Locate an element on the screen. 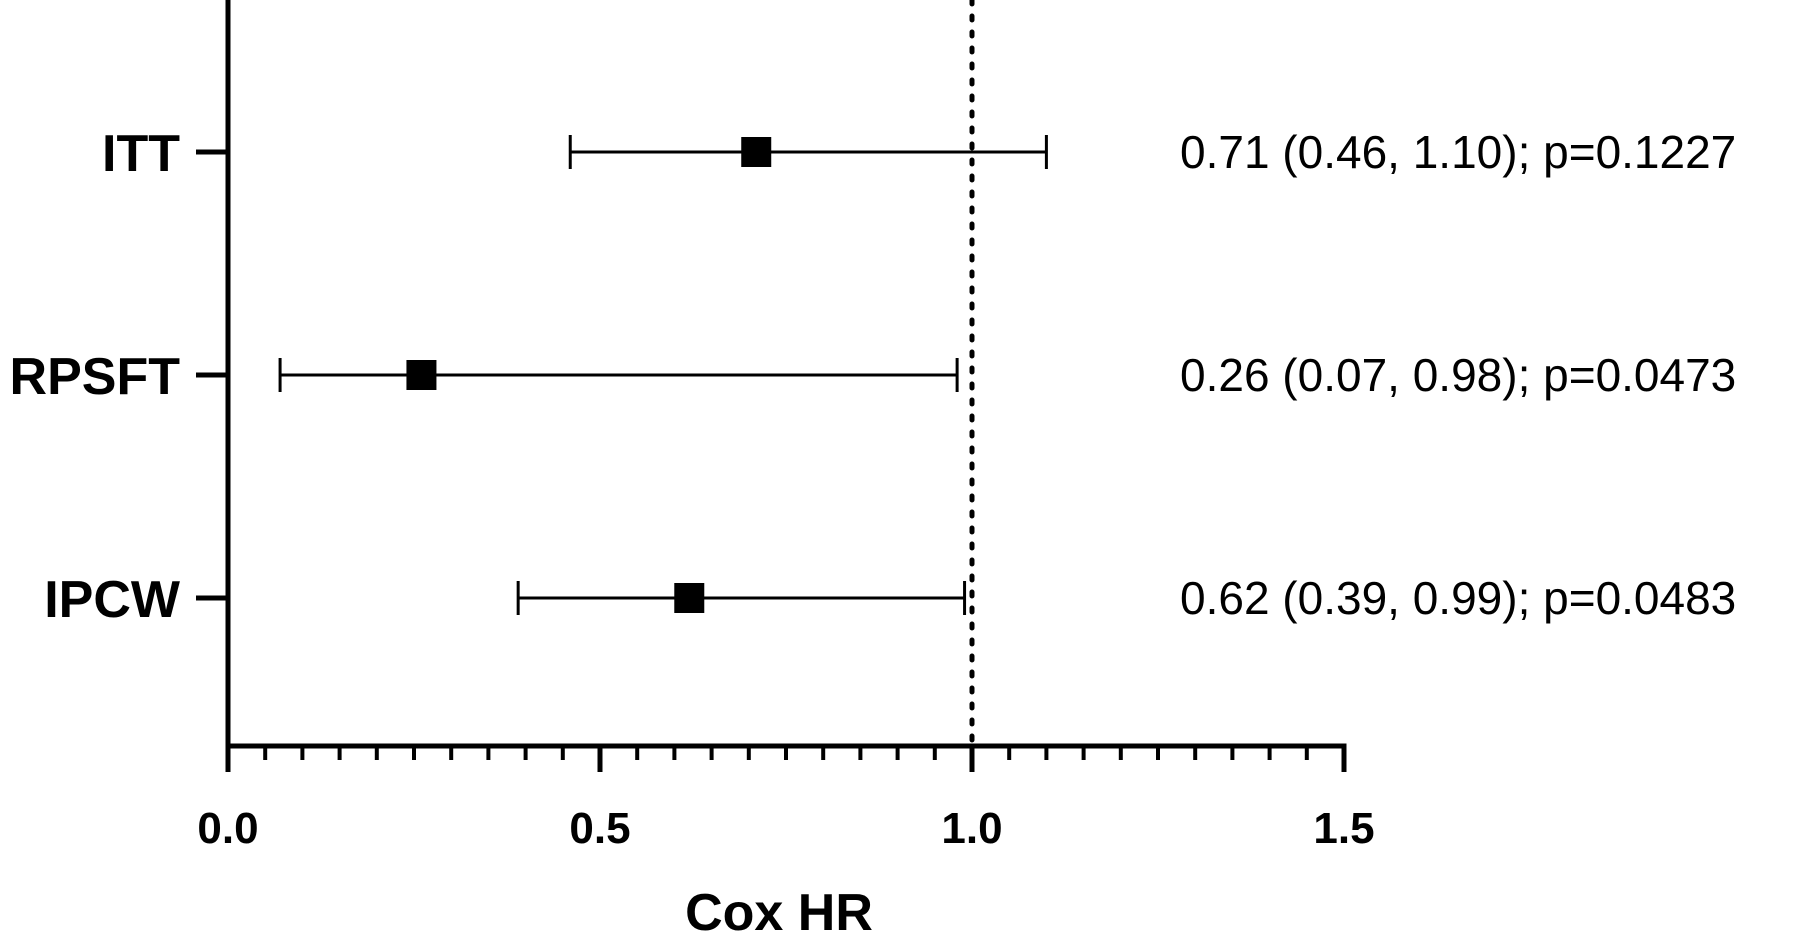  x-tick-label-1-5: 1.5 is located at coordinates (1343, 828).